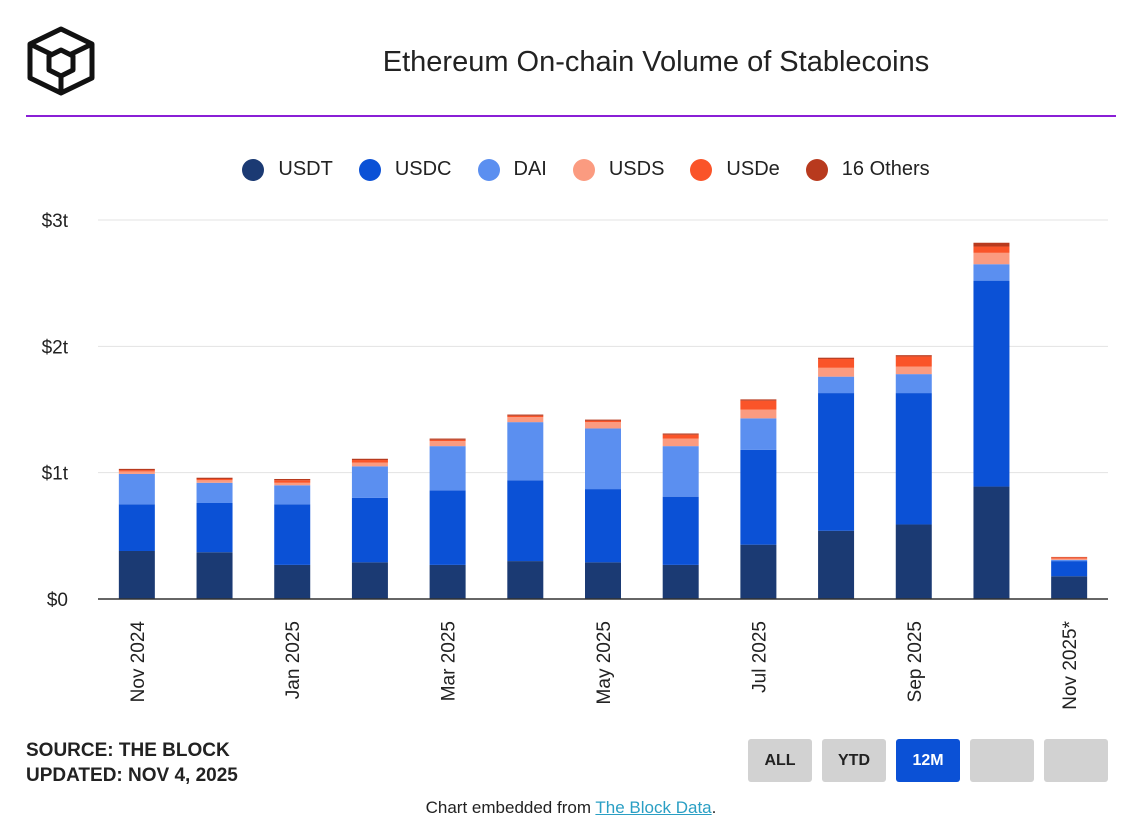 The image size is (1142, 830). What do you see at coordinates (292, 495) in the screenshot?
I see `bar-dai-2: Jan 2025 DAI: 0.15` at bounding box center [292, 495].